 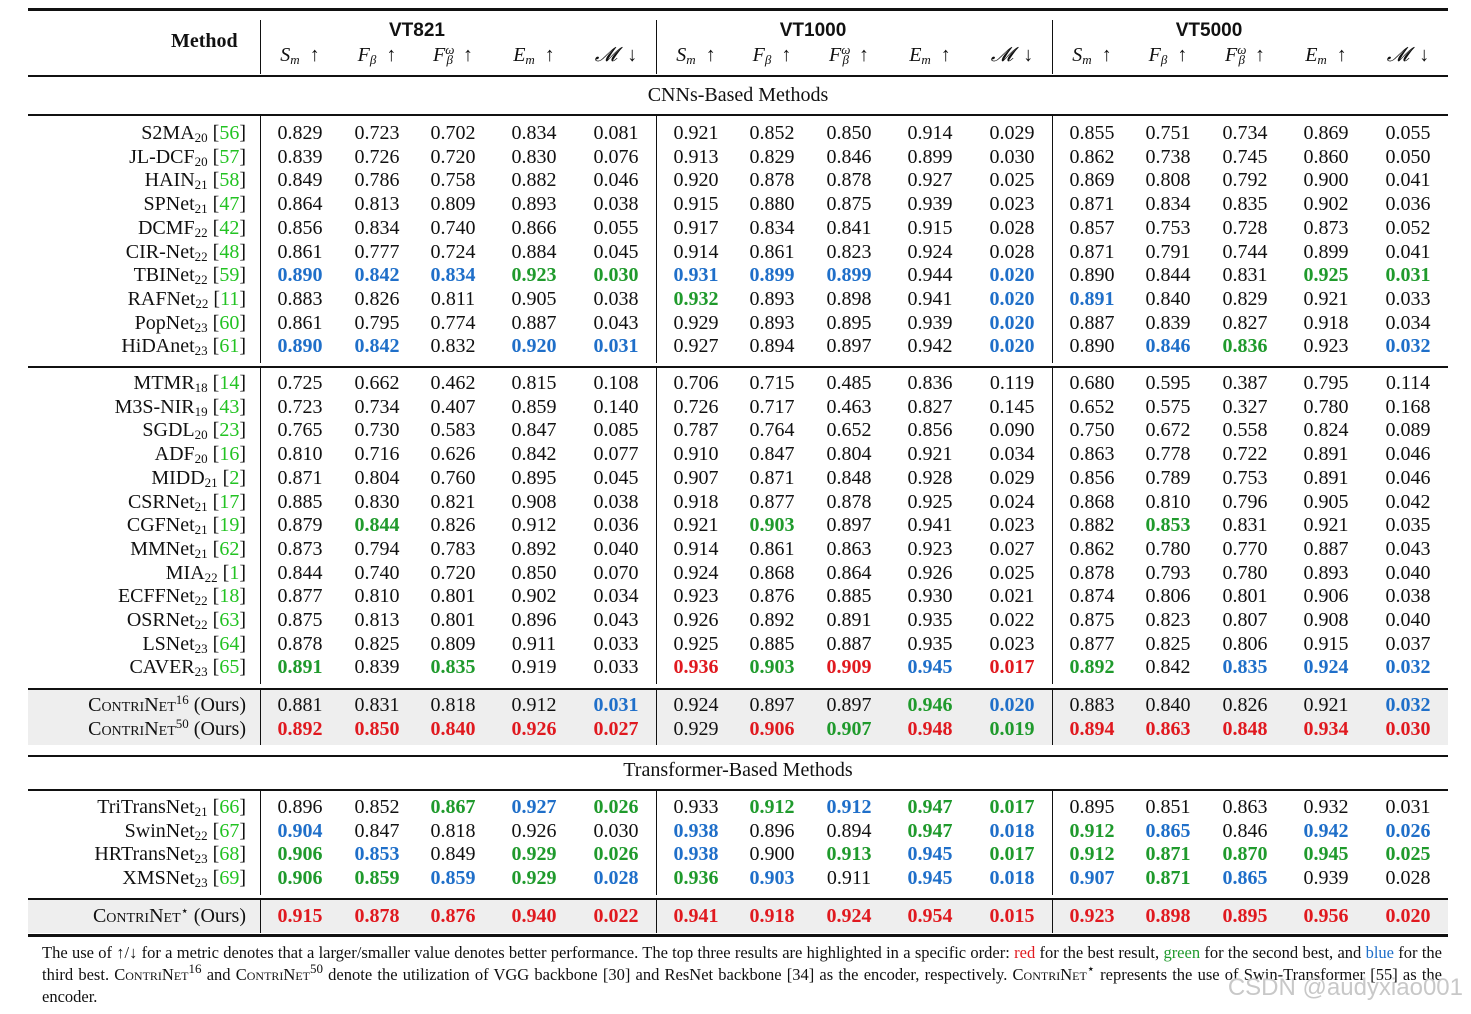 I want to click on metric-value: 0.831, so click(x=1245, y=275).